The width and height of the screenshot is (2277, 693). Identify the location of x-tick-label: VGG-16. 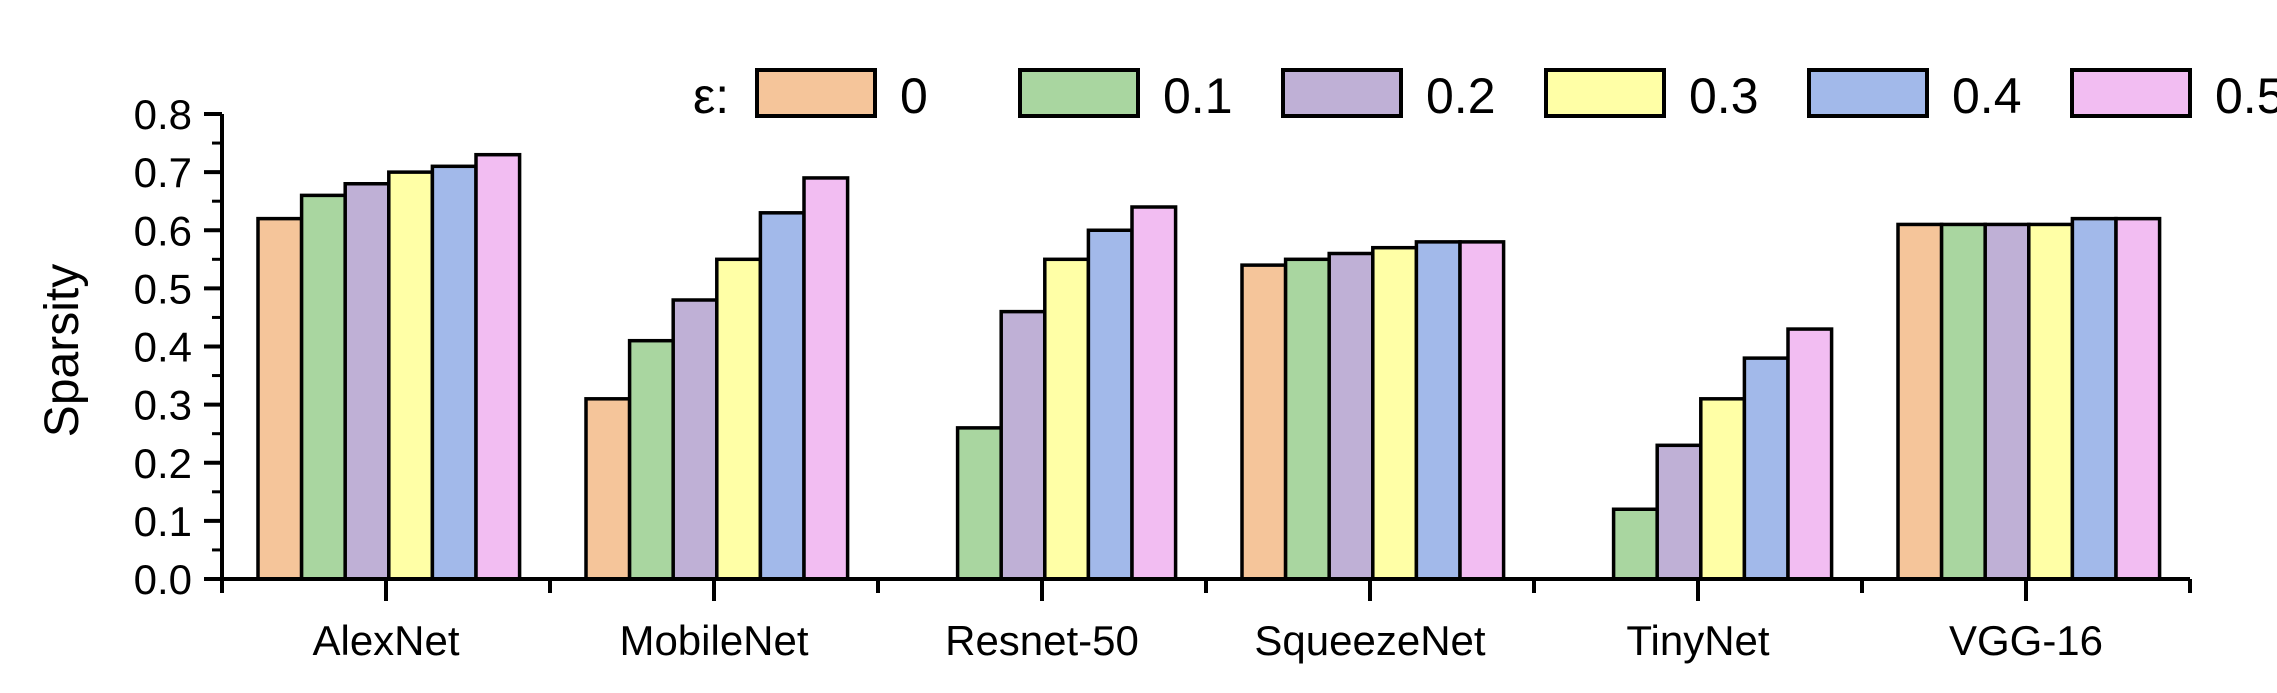
(2026, 640).